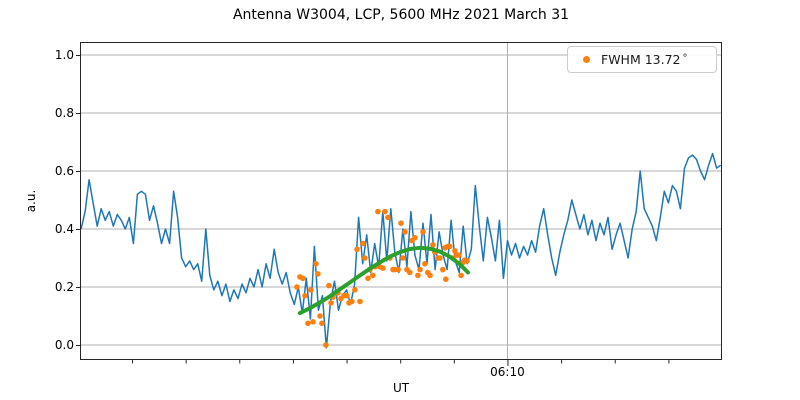  Describe the element at coordinates (64, 171) in the screenshot. I see `y-tick-label: 0.6` at that location.